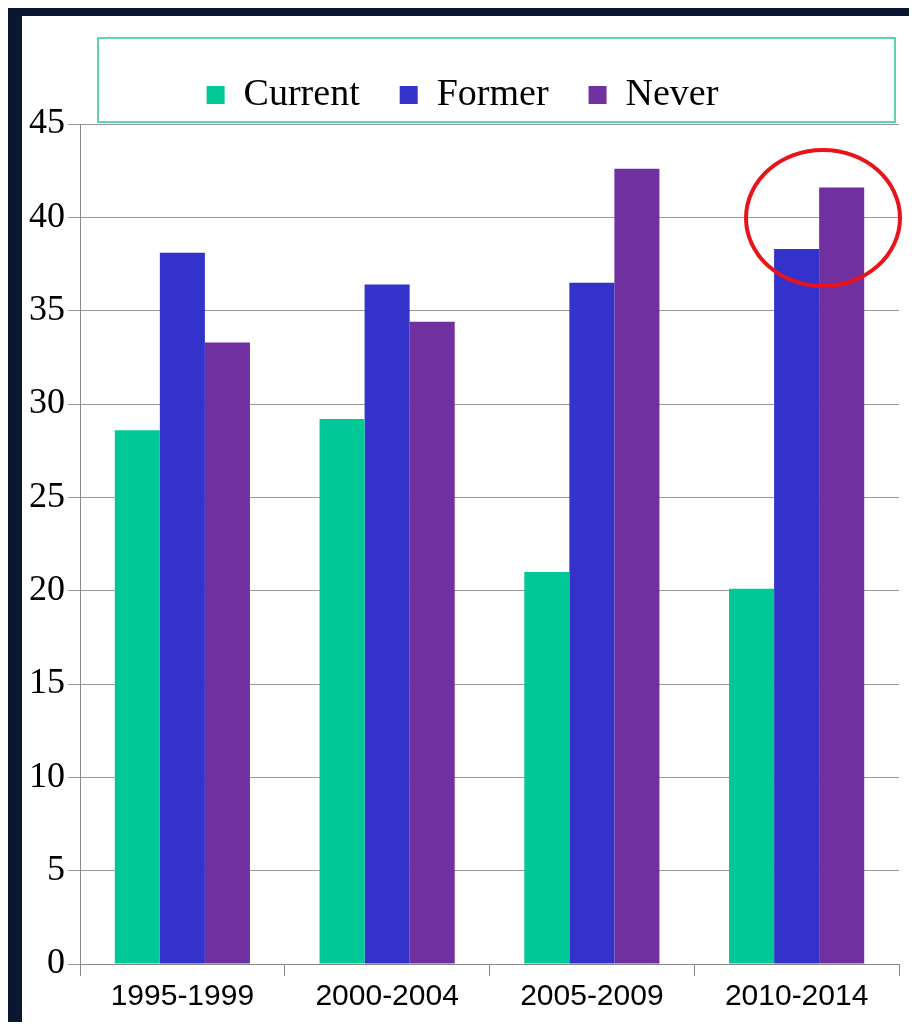 This screenshot has width=917, height=1030. I want to click on legend-label: Former, so click(492, 91).